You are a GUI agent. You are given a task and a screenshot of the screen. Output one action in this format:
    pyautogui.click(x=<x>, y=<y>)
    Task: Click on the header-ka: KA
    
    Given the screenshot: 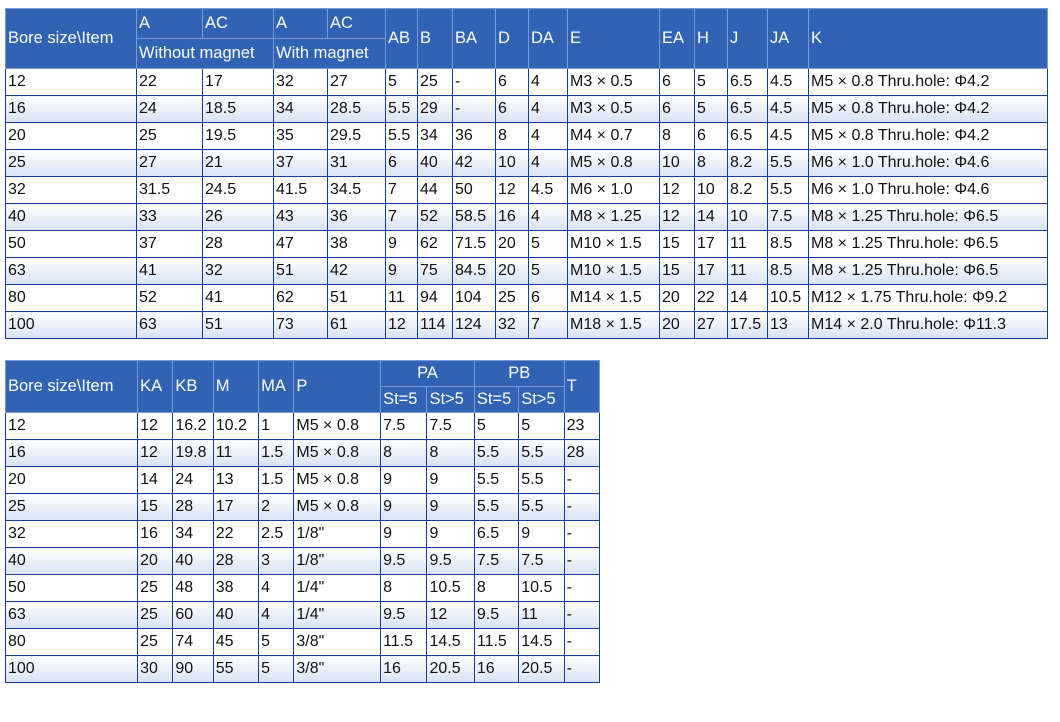 What is the action you would take?
    pyautogui.click(x=155, y=386)
    